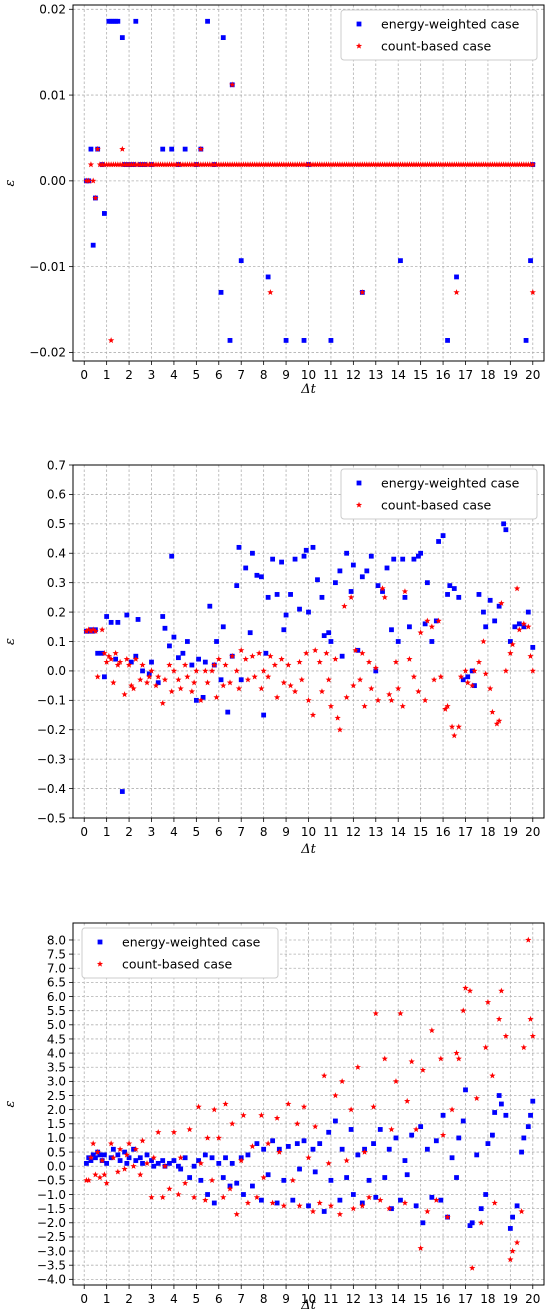 This screenshot has width=550, height=1316. I want to click on legend-label: count-based case, so click(436, 505).